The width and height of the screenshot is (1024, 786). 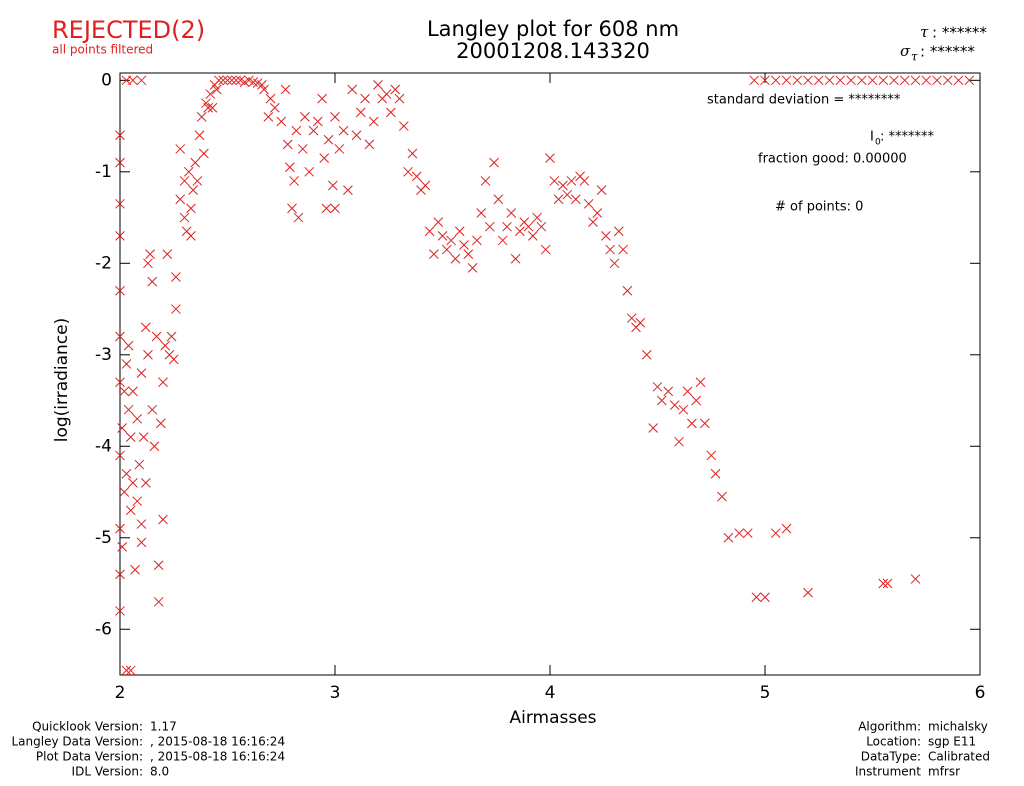 What do you see at coordinates (103, 172) in the screenshot?
I see `y-tick-label: -1` at bounding box center [103, 172].